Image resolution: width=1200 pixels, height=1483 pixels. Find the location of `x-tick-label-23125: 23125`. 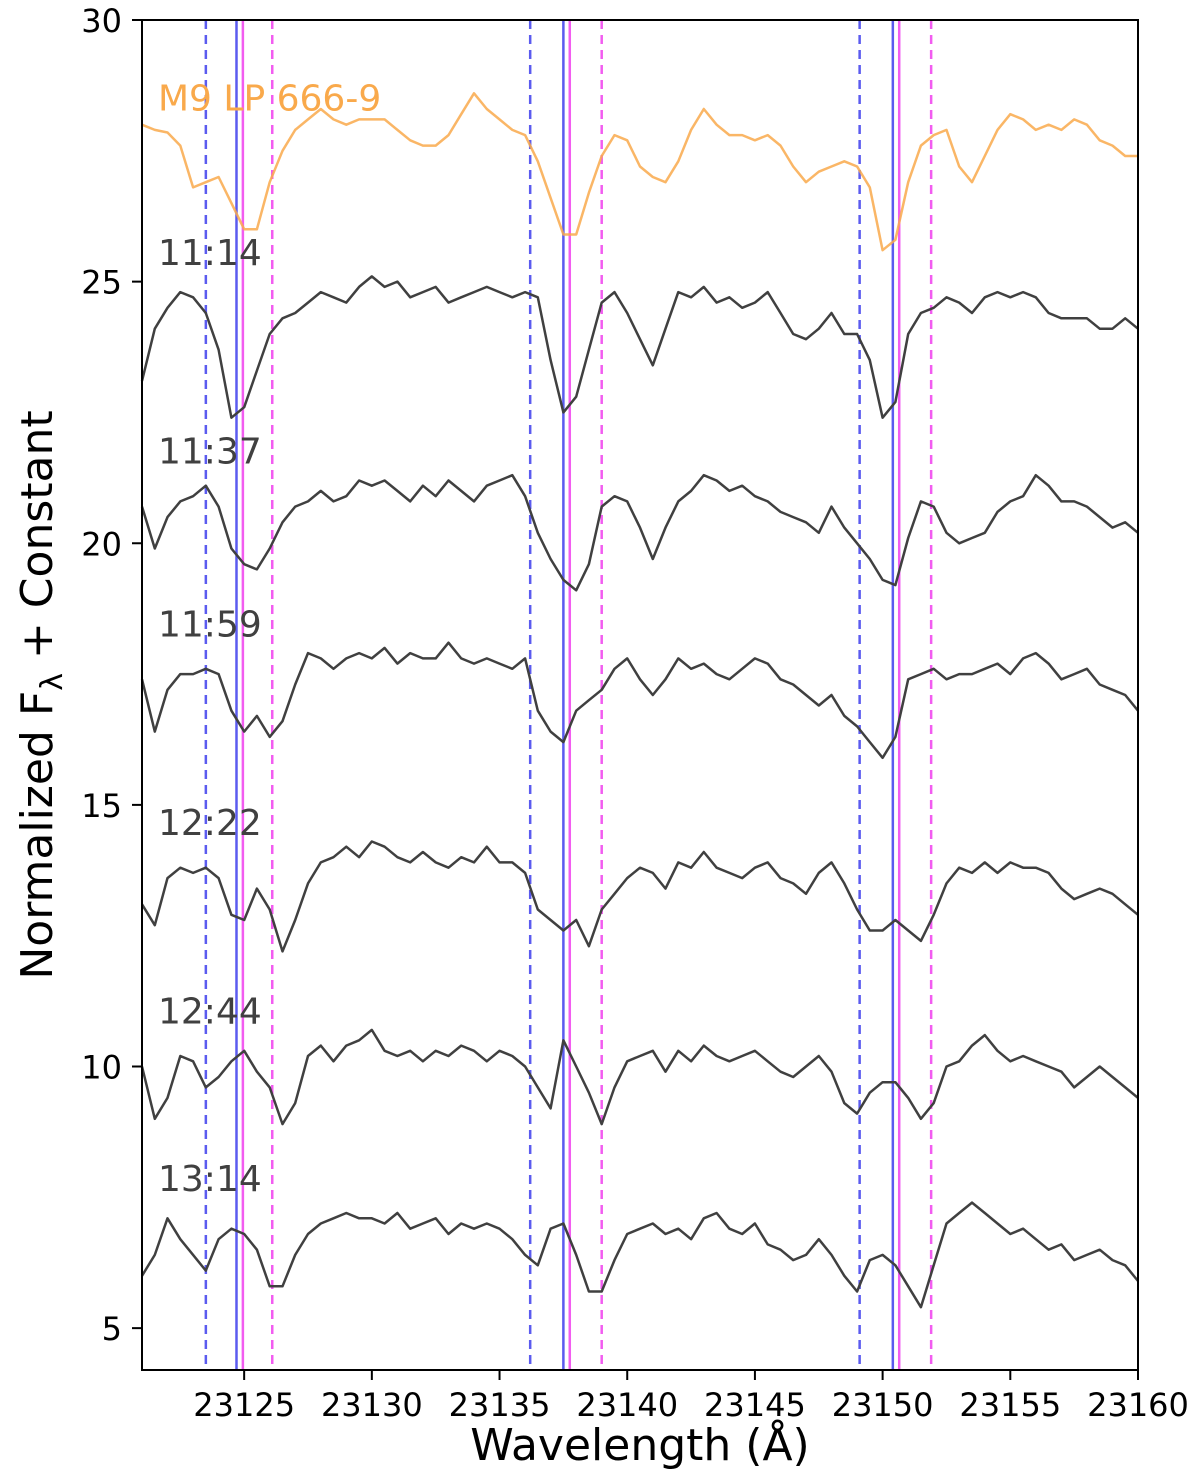

x-tick-label-23125: 23125 is located at coordinates (244, 1405).